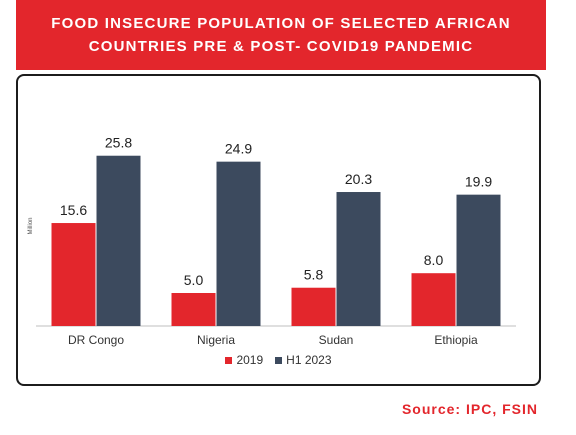 Image resolution: width=576 pixels, height=435 pixels. What do you see at coordinates (281, 46) in the screenshot?
I see `title-line-2: COUNTRIES PRE & POST- COVID19 PANDEMIC` at bounding box center [281, 46].